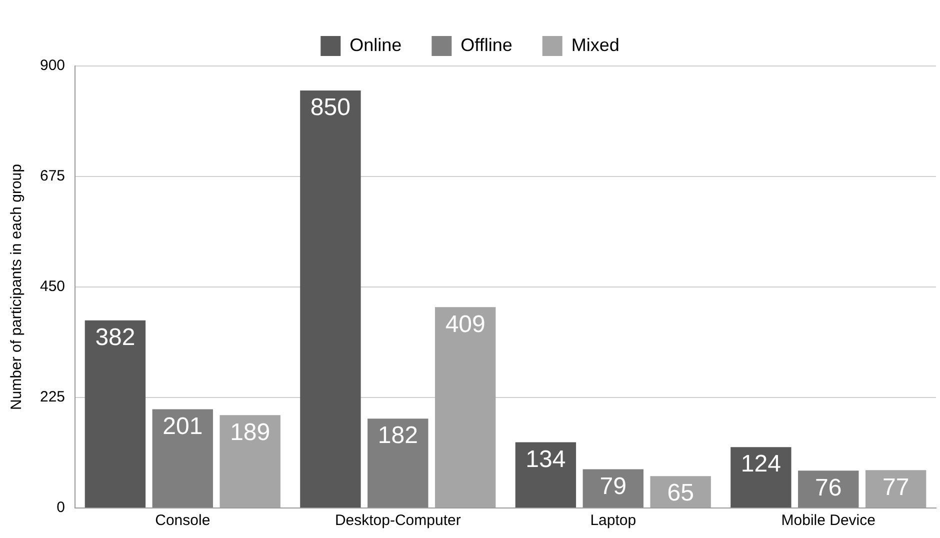 This screenshot has width=940, height=538. What do you see at coordinates (53, 65) in the screenshot?
I see `y-tick-label: 900` at bounding box center [53, 65].